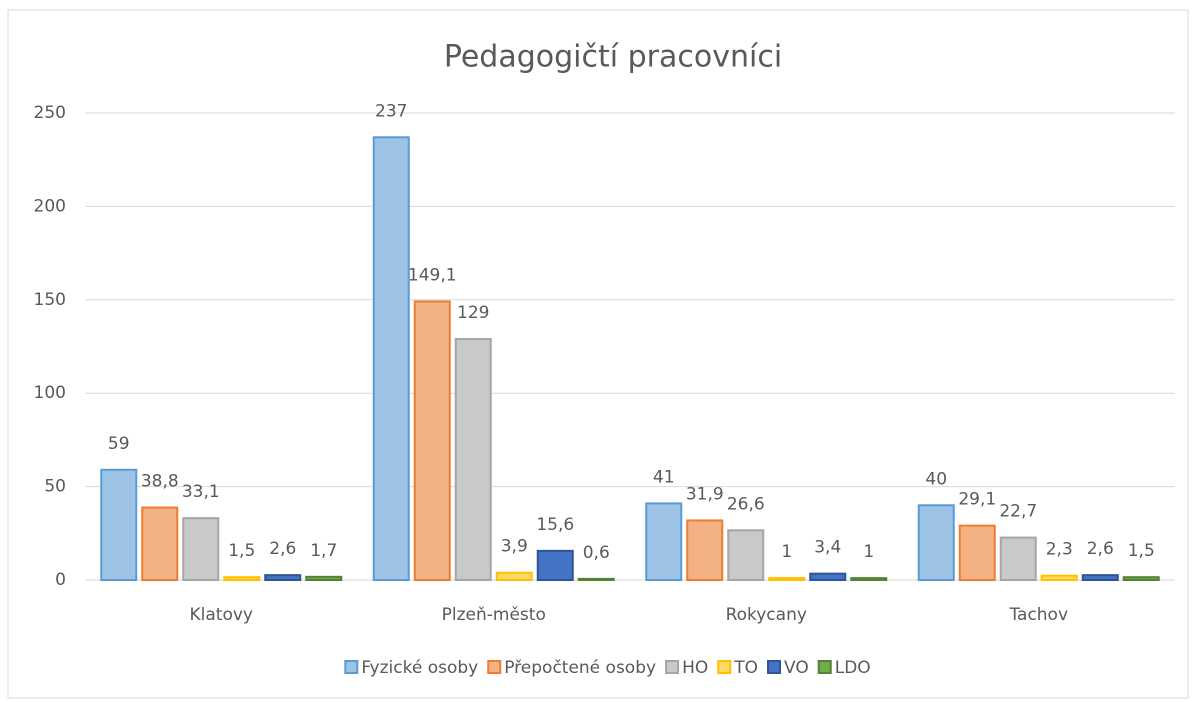 Image resolution: width=1192 pixels, height=702 pixels. I want to click on y-tick-label: 50, so click(55, 487).